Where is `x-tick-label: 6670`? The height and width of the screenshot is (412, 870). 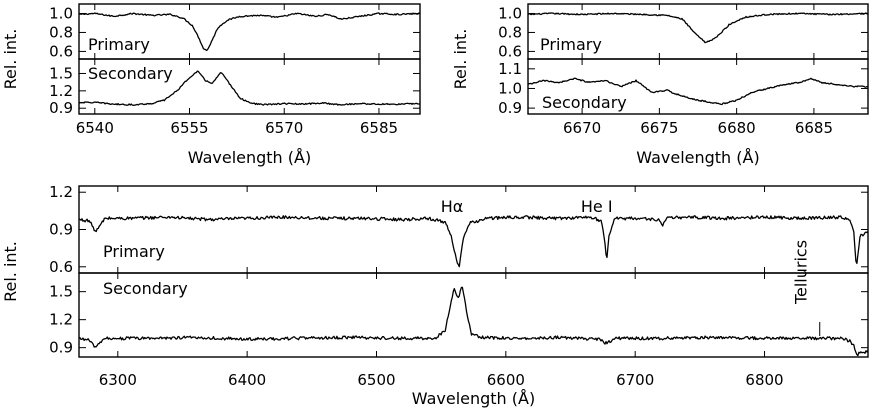 x-tick-label: 6670 is located at coordinates (582, 128).